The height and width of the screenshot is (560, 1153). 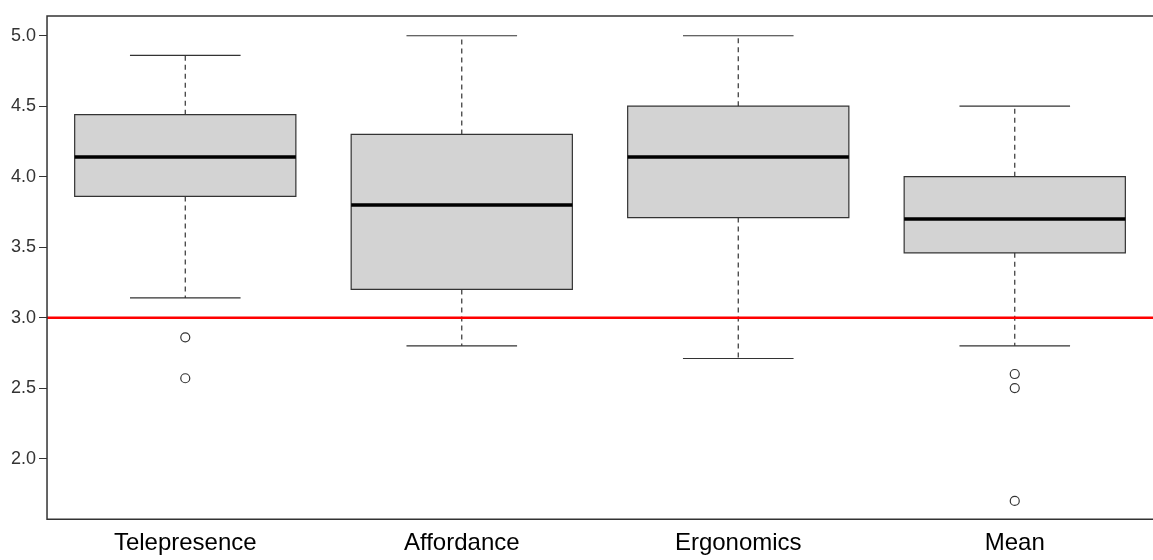 I want to click on y-tick-label: 3.0, so click(x=23, y=316).